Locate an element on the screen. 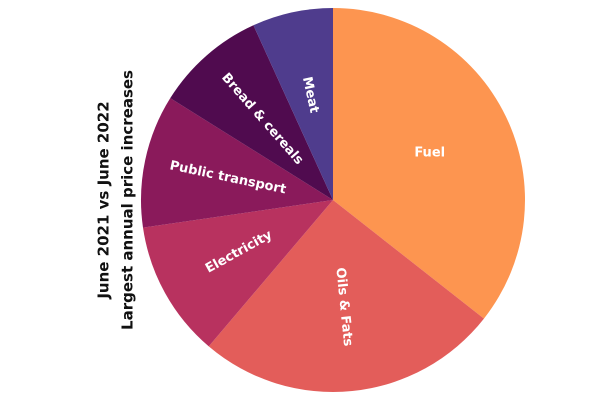 Image resolution: width=600 pixels, height=400 pixels. chart-subtitle: June 2021 vs June 2022 is located at coordinates (104, 200).